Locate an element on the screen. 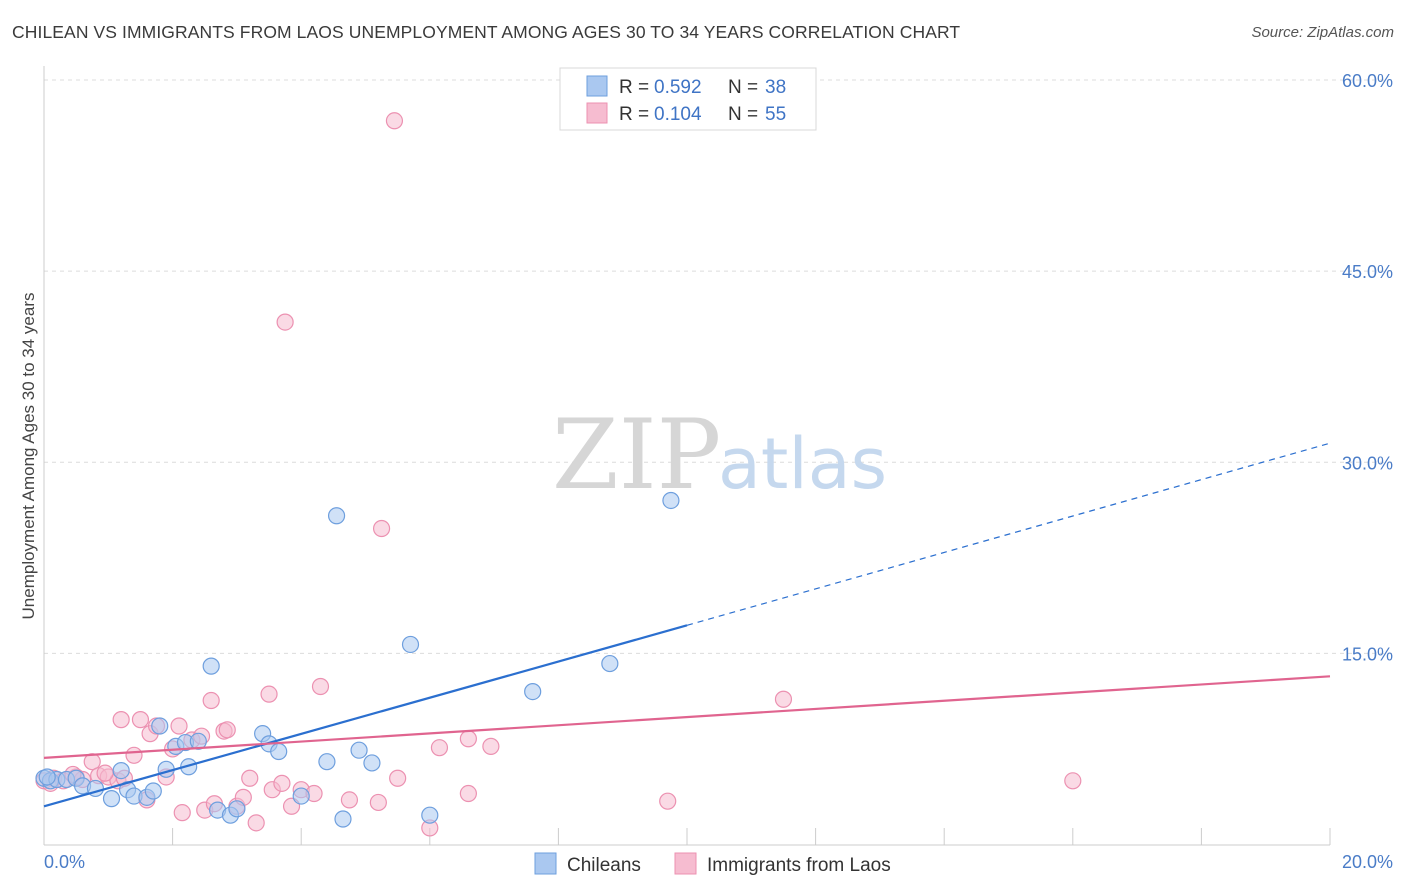  series-legend: Chileans Immigrants from Laos is located at coordinates (712, 864).